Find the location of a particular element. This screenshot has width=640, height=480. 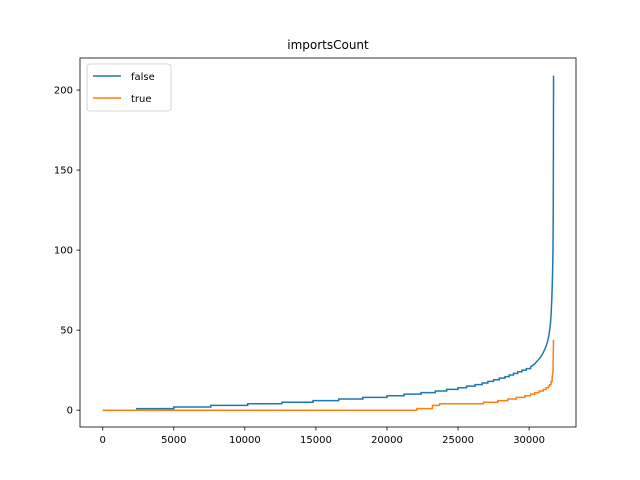

y-tick-label: 50 is located at coordinates (66, 331).